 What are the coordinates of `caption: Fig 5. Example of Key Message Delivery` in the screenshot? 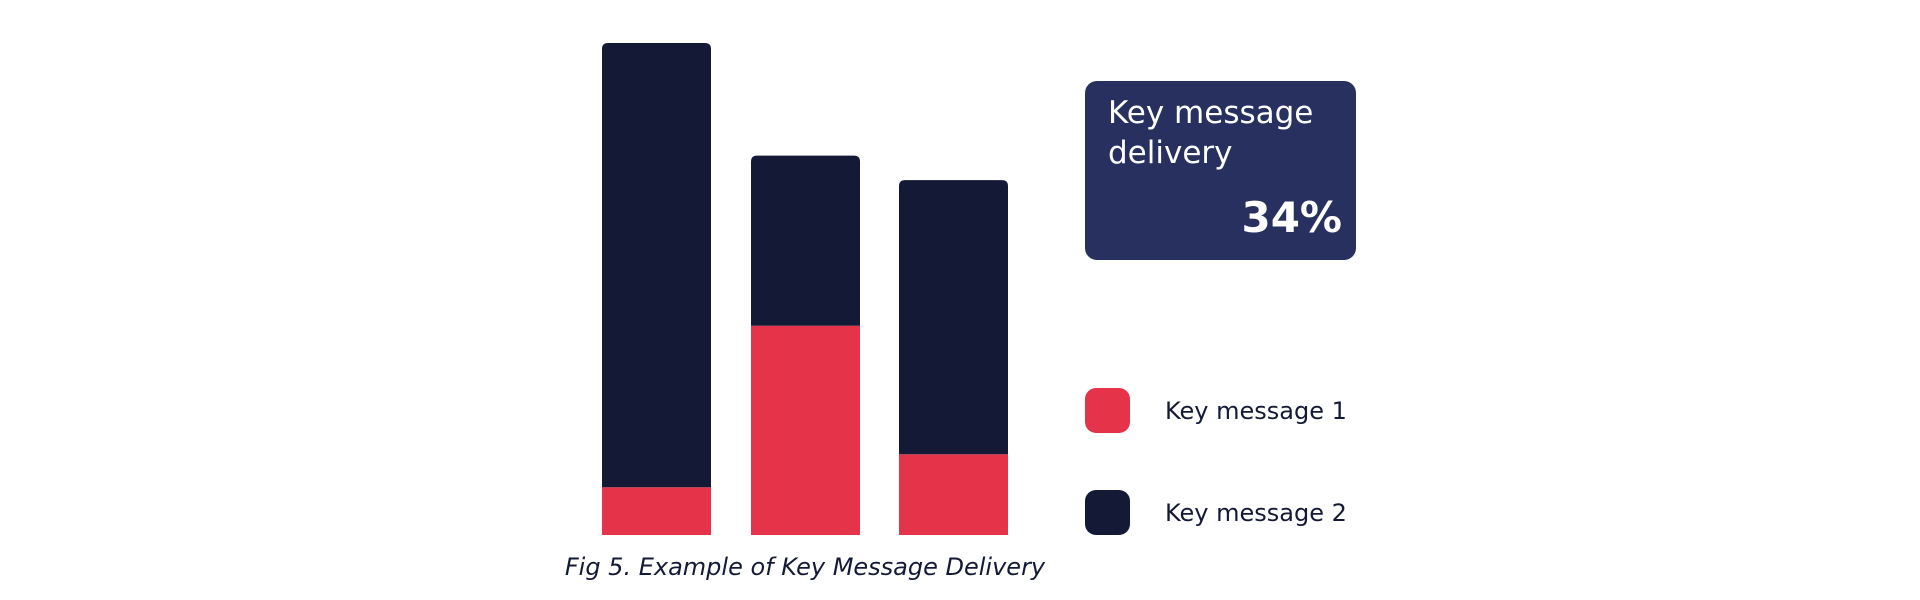 It's located at (805, 567).